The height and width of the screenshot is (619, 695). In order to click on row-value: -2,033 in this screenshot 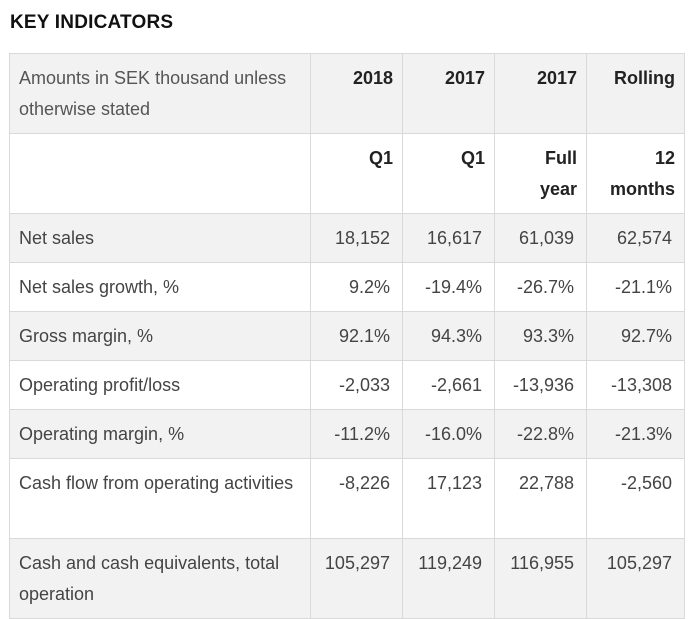, I will do `click(356, 385)`.